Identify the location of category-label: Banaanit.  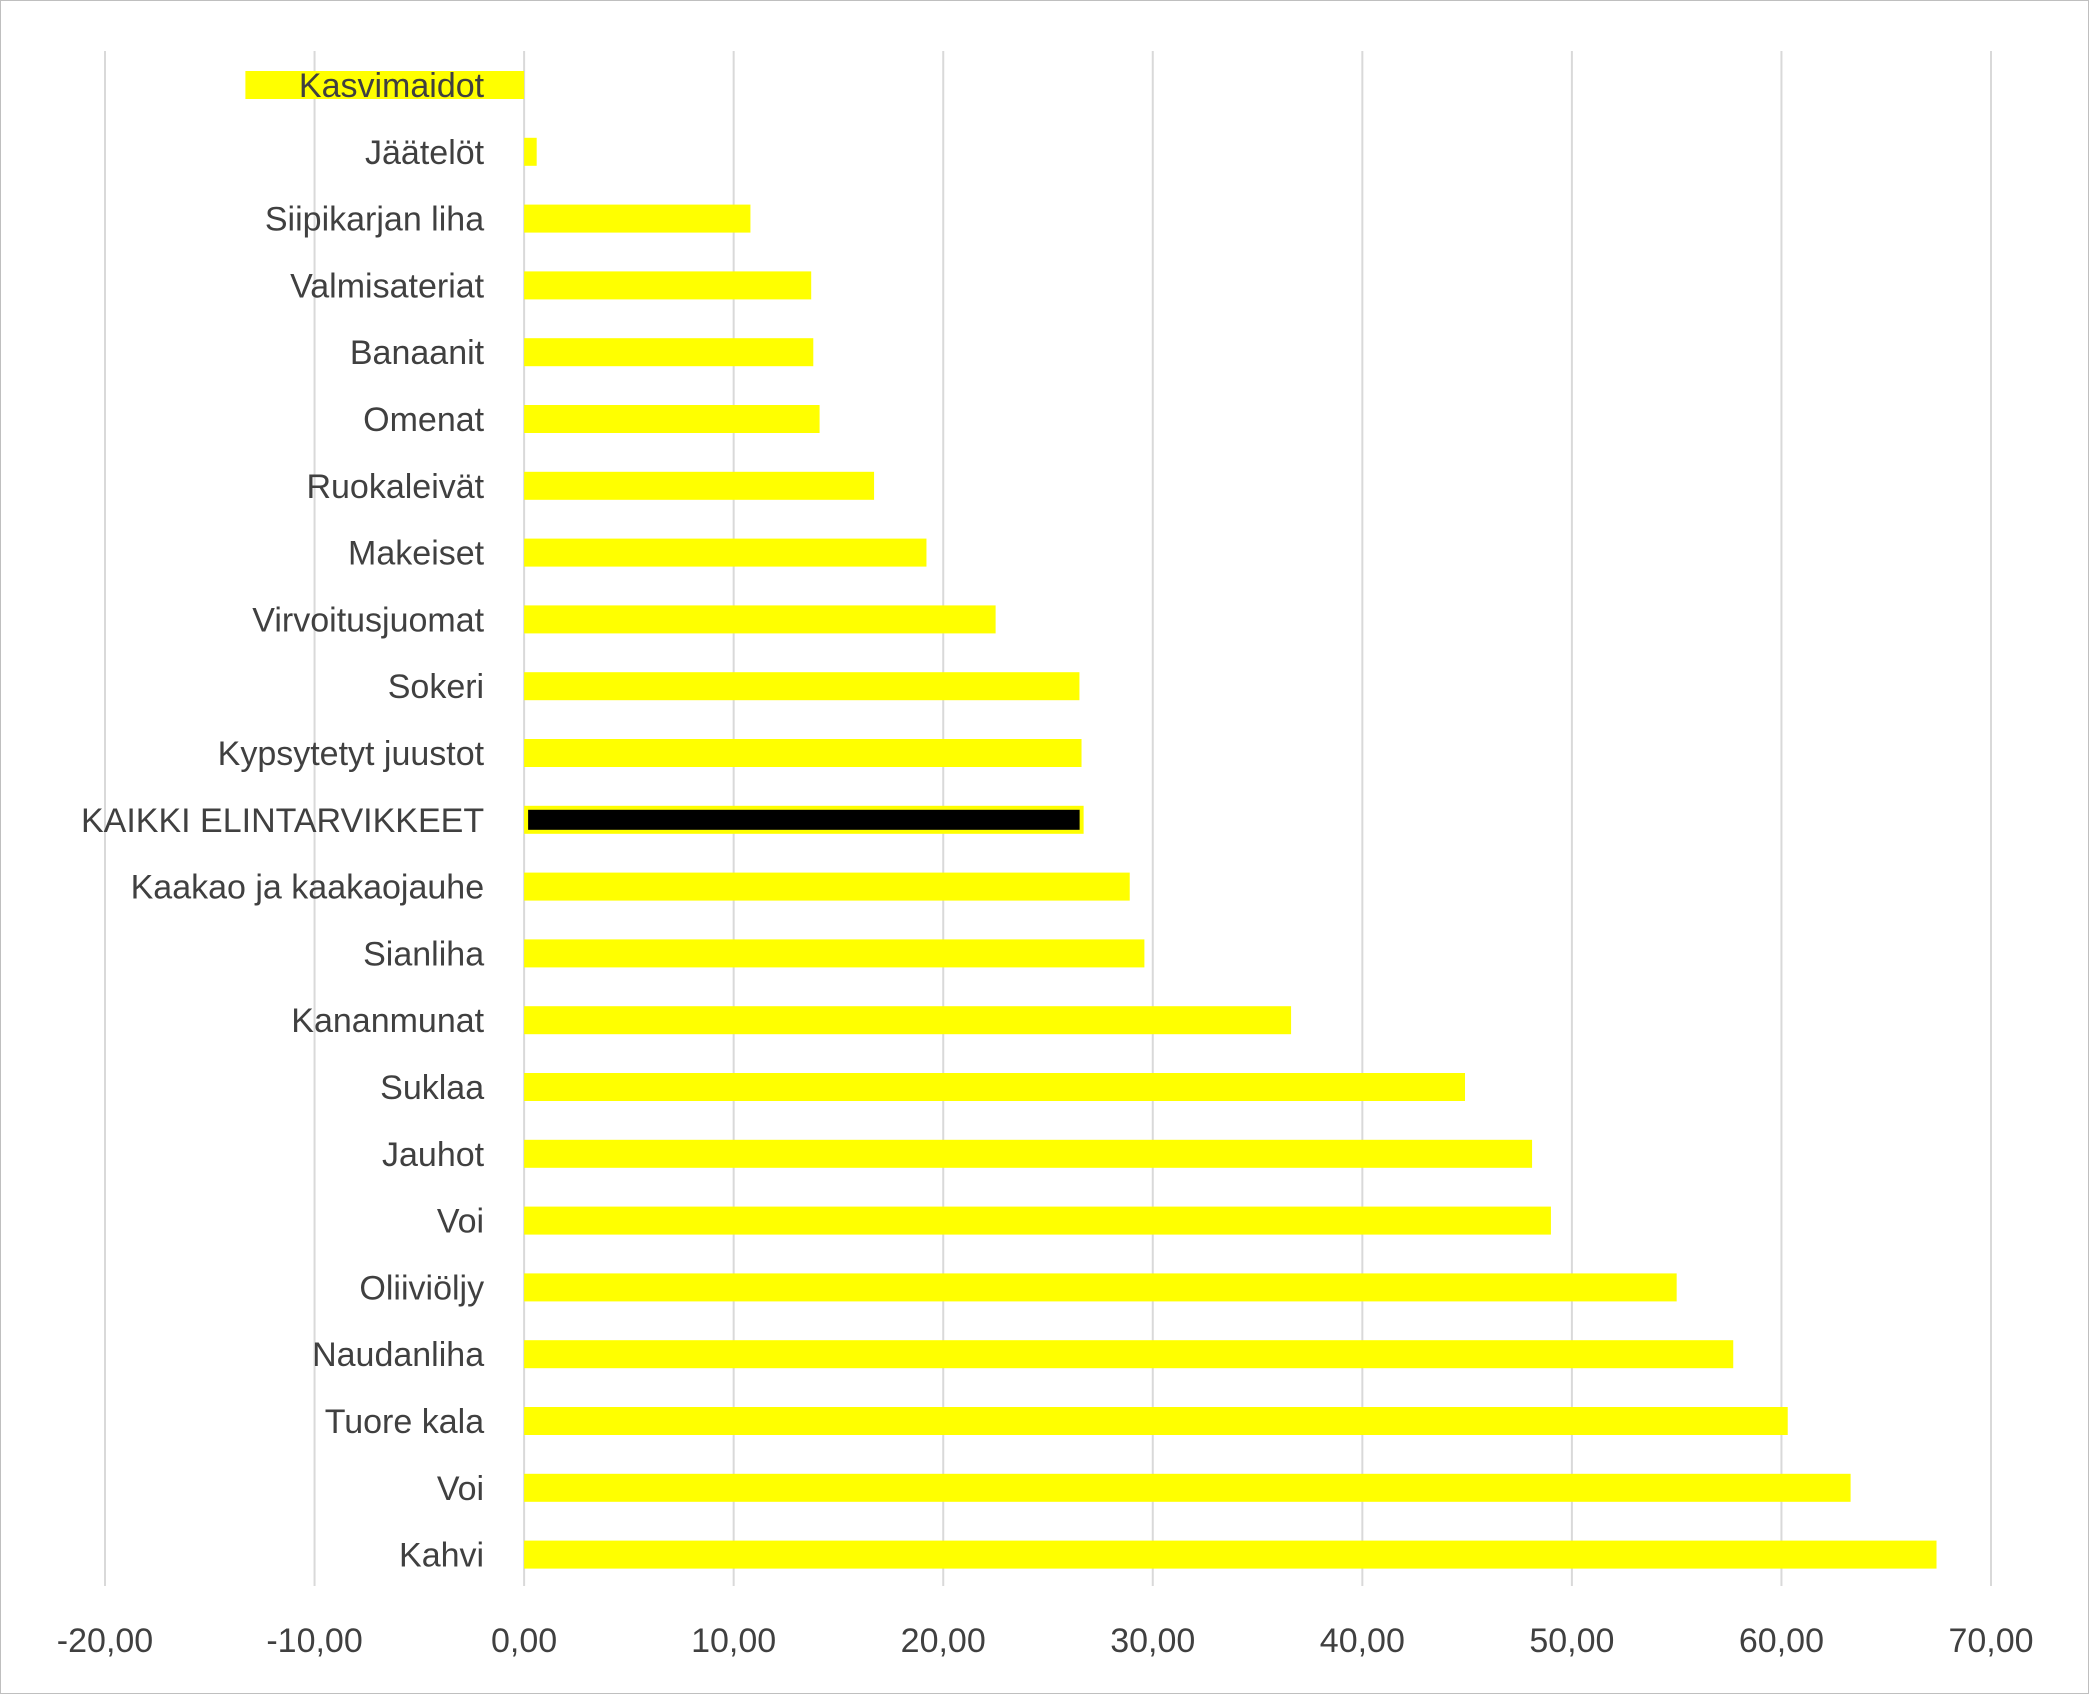
(417, 353).